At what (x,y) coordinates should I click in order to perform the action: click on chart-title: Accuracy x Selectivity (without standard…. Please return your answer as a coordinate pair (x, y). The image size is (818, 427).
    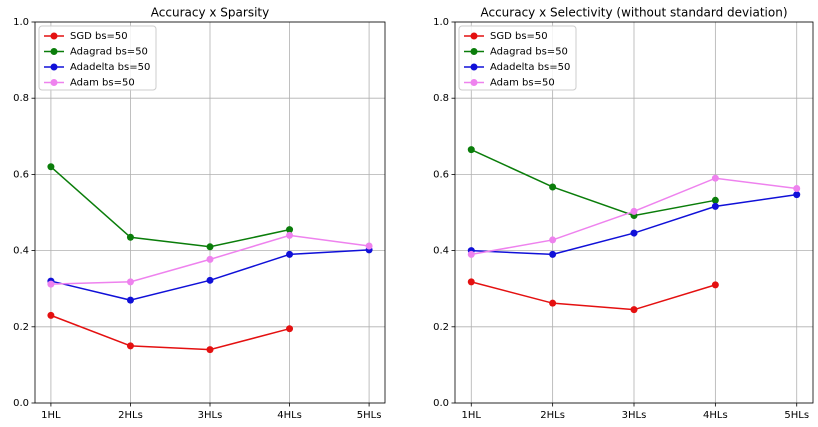
    Looking at the image, I should click on (633, 13).